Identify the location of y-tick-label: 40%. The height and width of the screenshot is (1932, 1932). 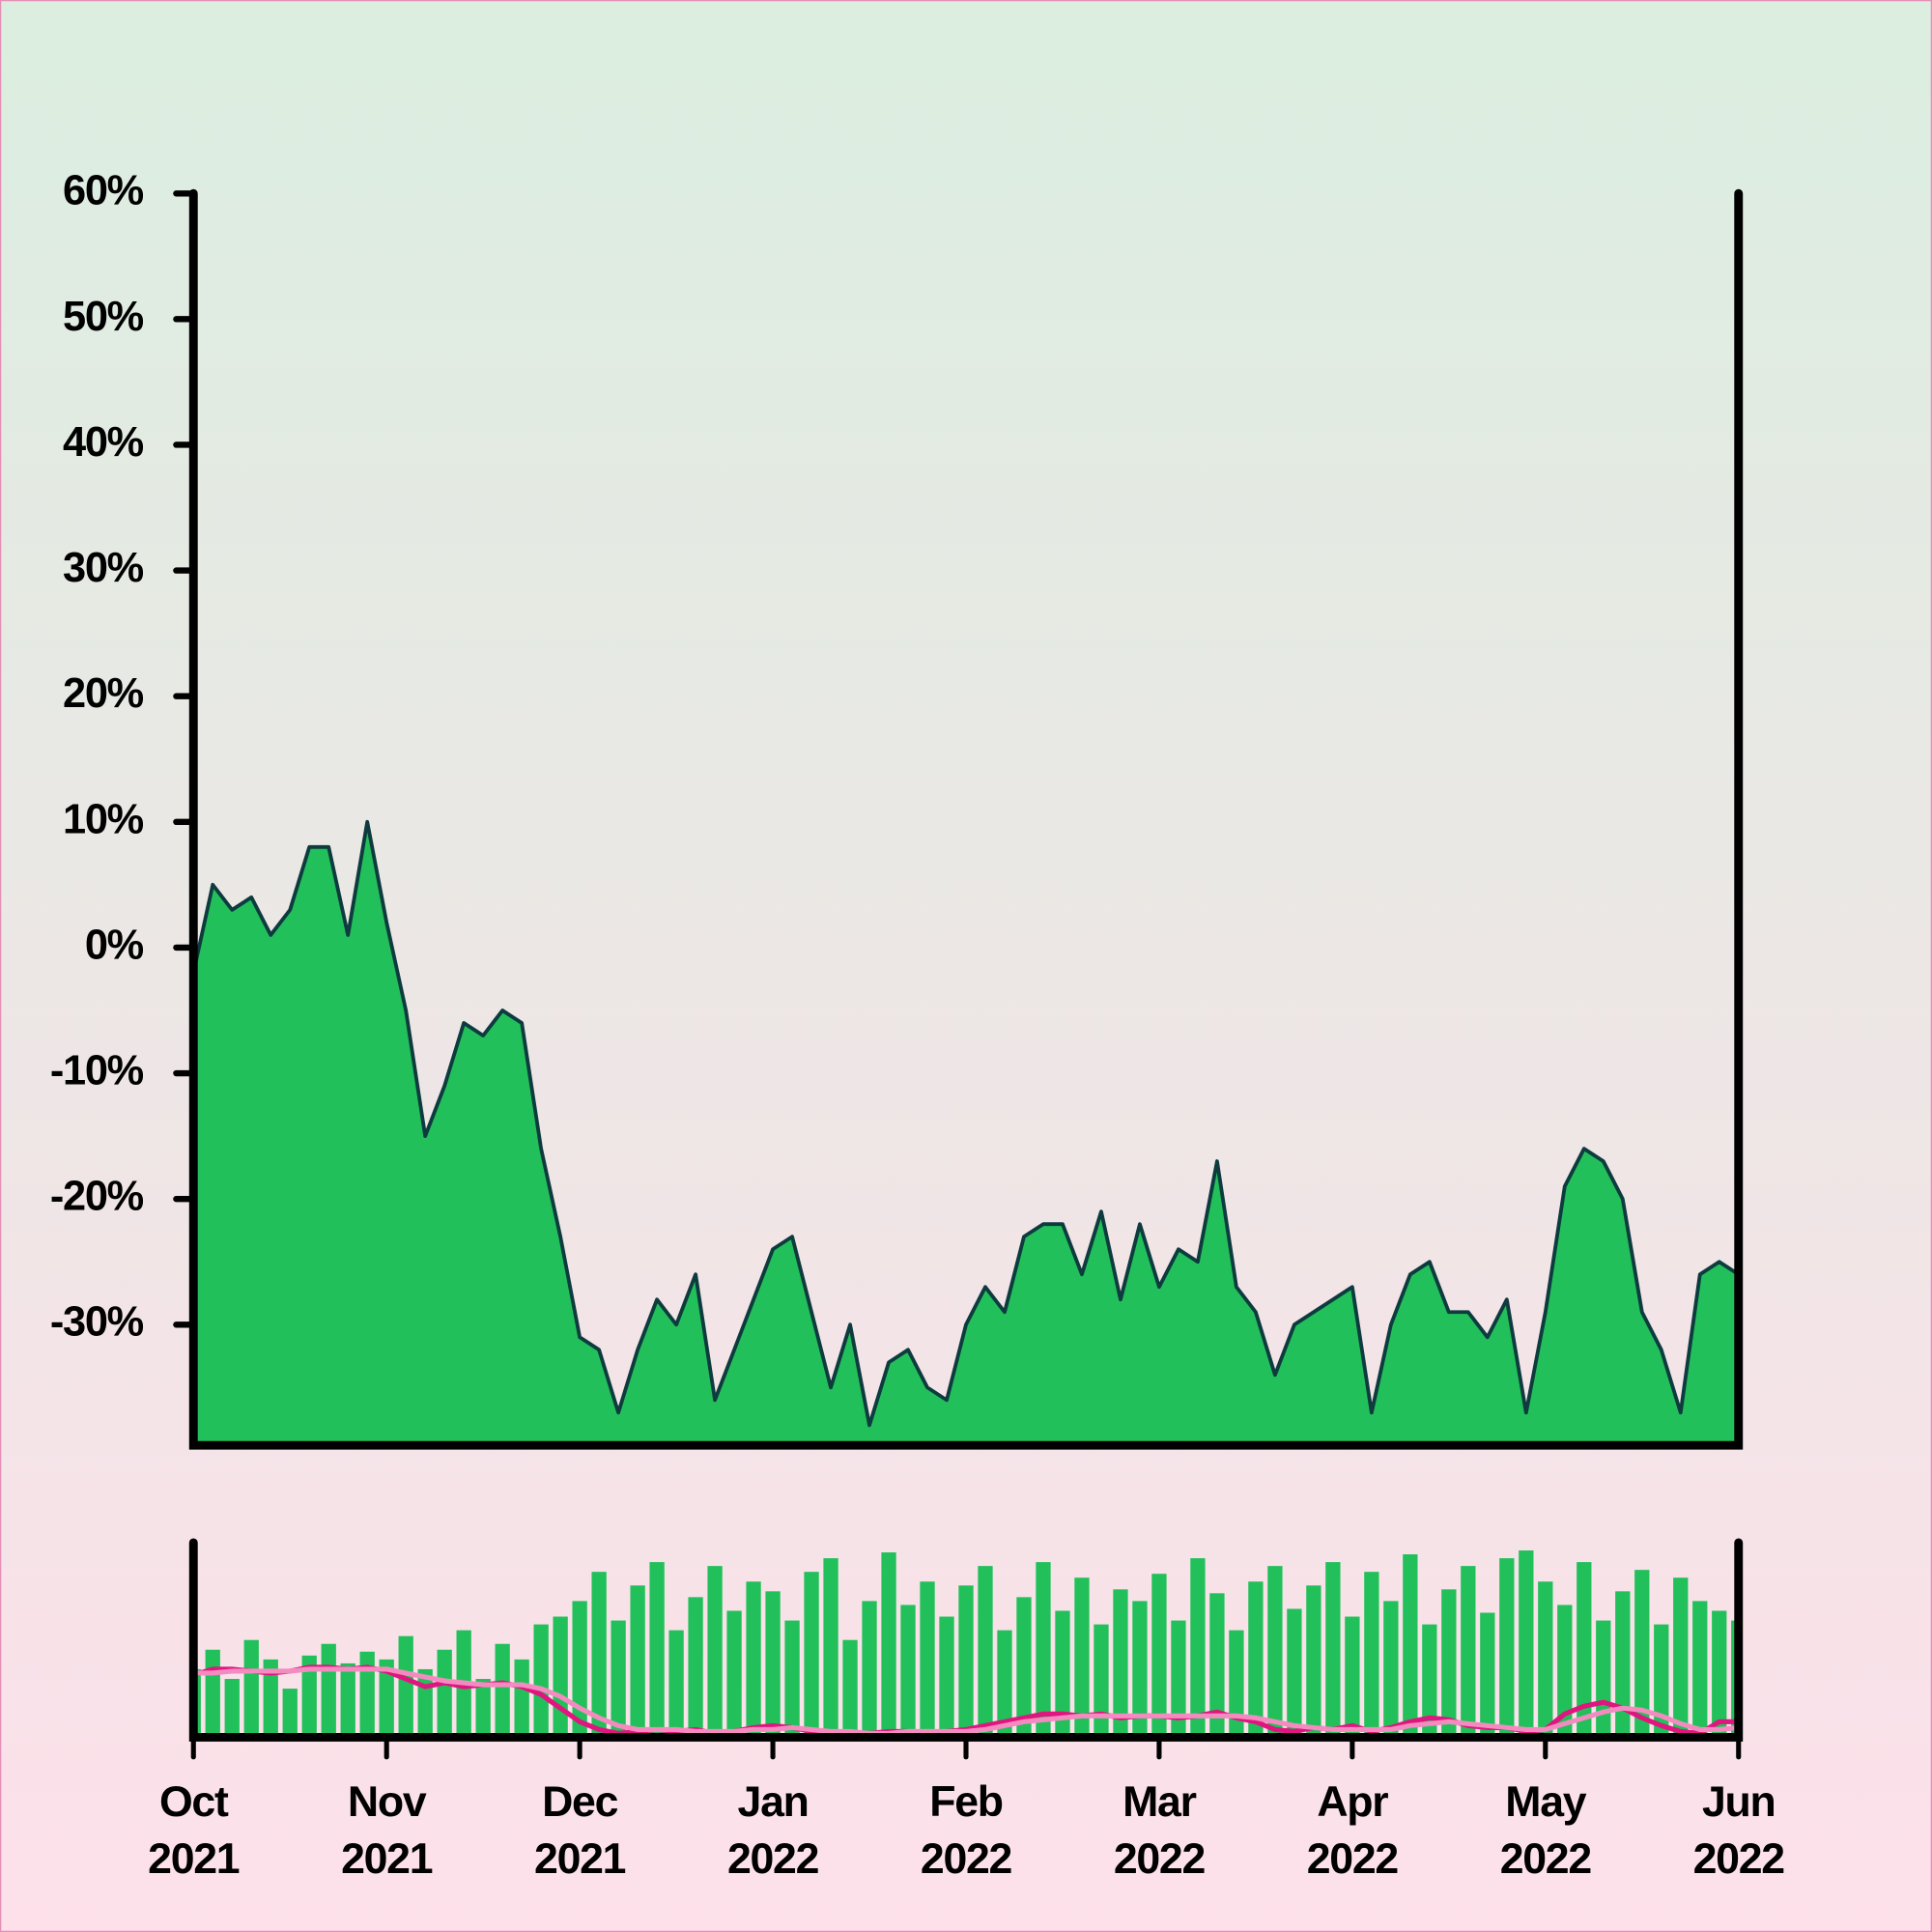
(103, 442).